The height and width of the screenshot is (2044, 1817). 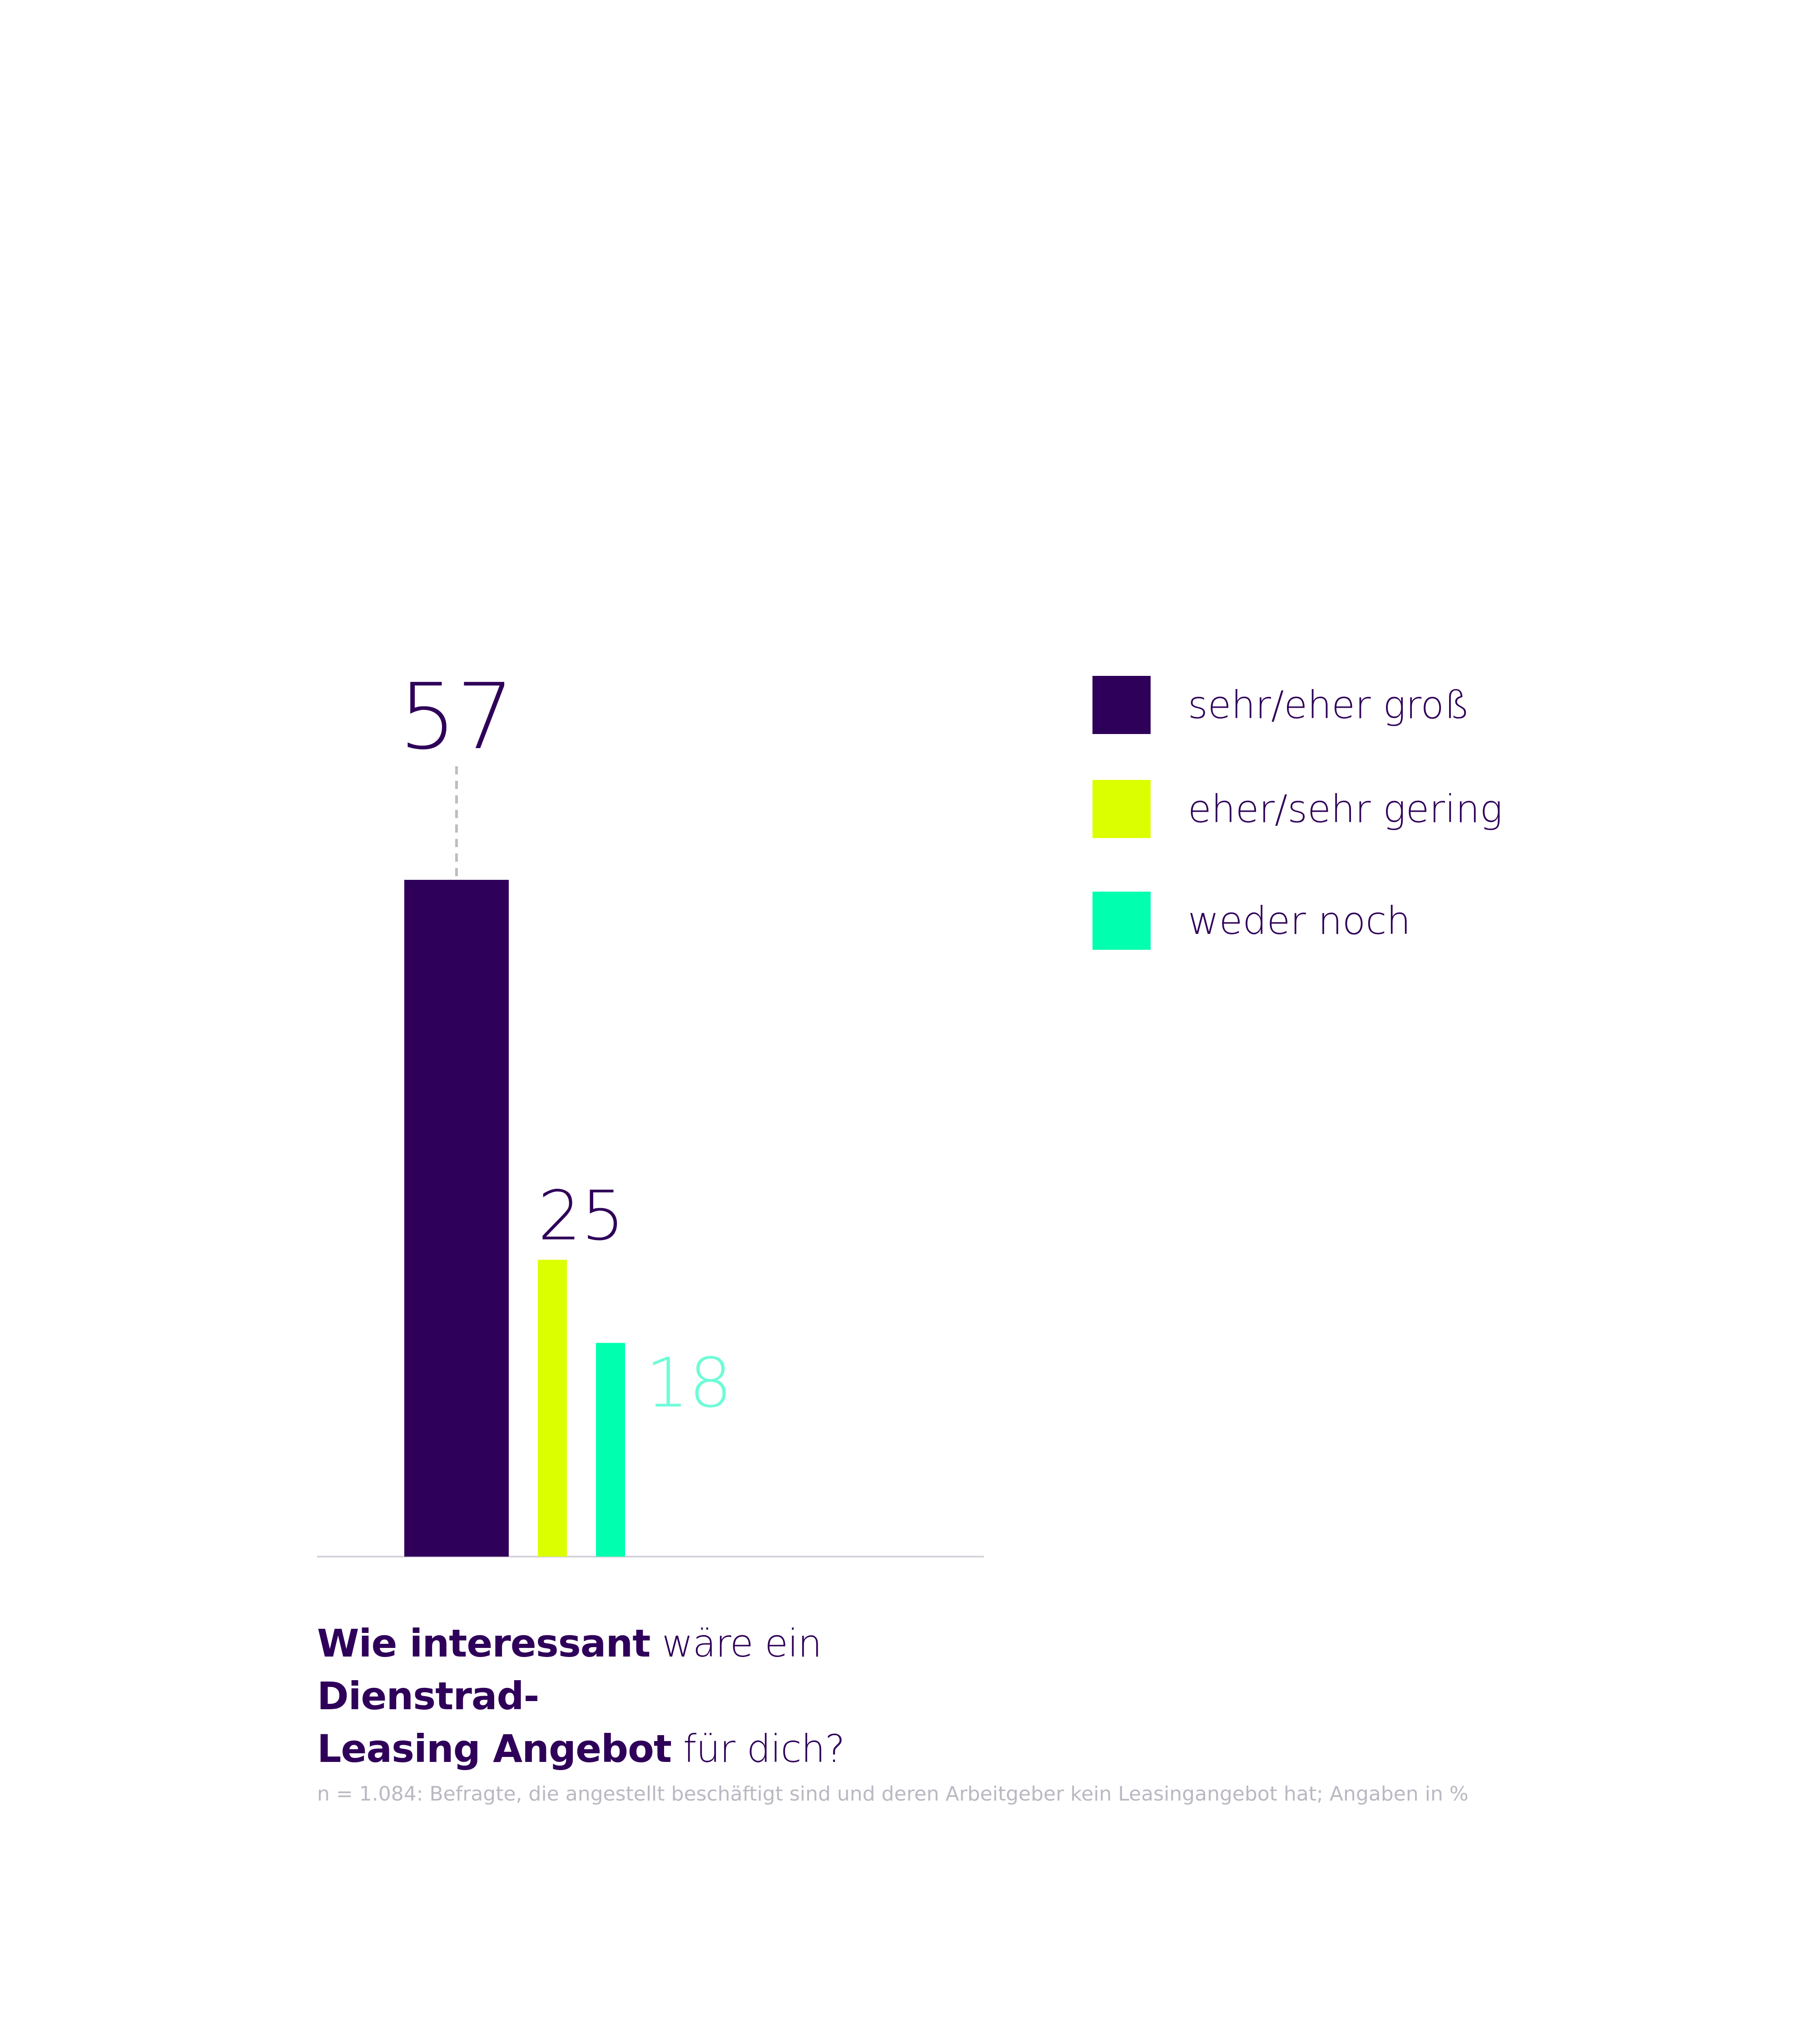 What do you see at coordinates (456, 1219) in the screenshot?
I see `bar-sehr-eher-gross` at bounding box center [456, 1219].